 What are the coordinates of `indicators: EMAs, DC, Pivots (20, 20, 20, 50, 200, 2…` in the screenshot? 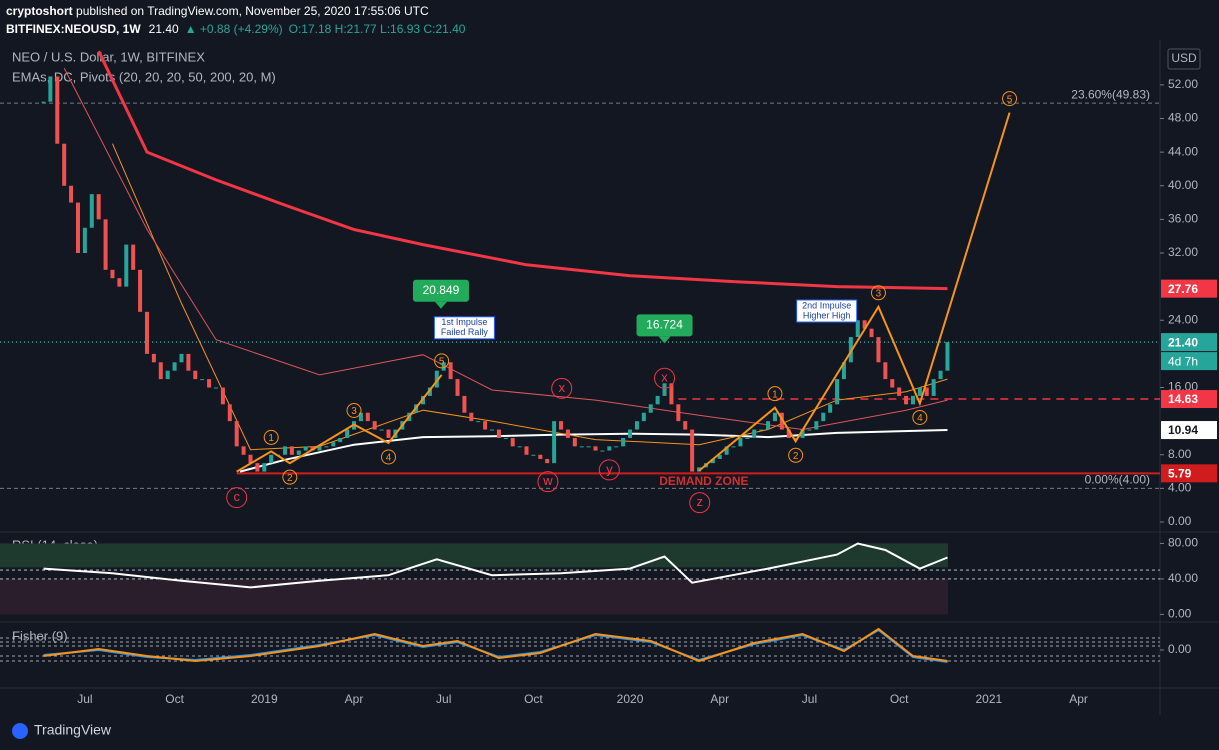 It's located at (144, 76).